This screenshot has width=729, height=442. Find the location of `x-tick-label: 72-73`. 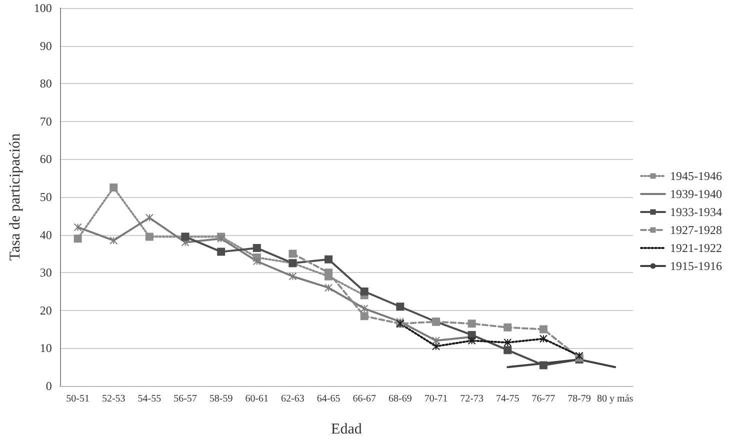

x-tick-label: 72-73 is located at coordinates (472, 399).